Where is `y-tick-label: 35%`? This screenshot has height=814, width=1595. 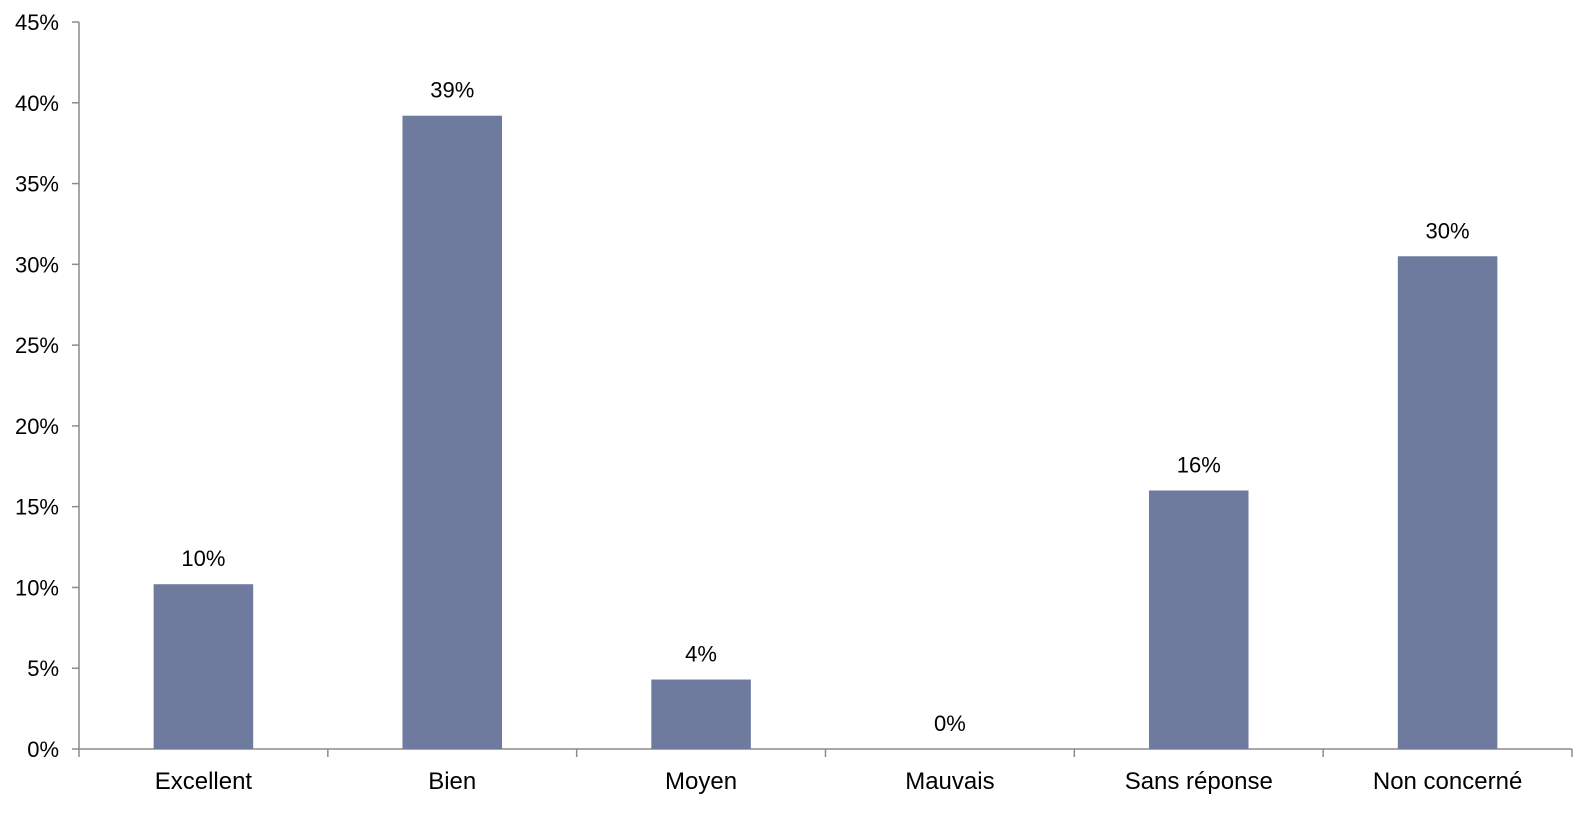 y-tick-label: 35% is located at coordinates (37, 184).